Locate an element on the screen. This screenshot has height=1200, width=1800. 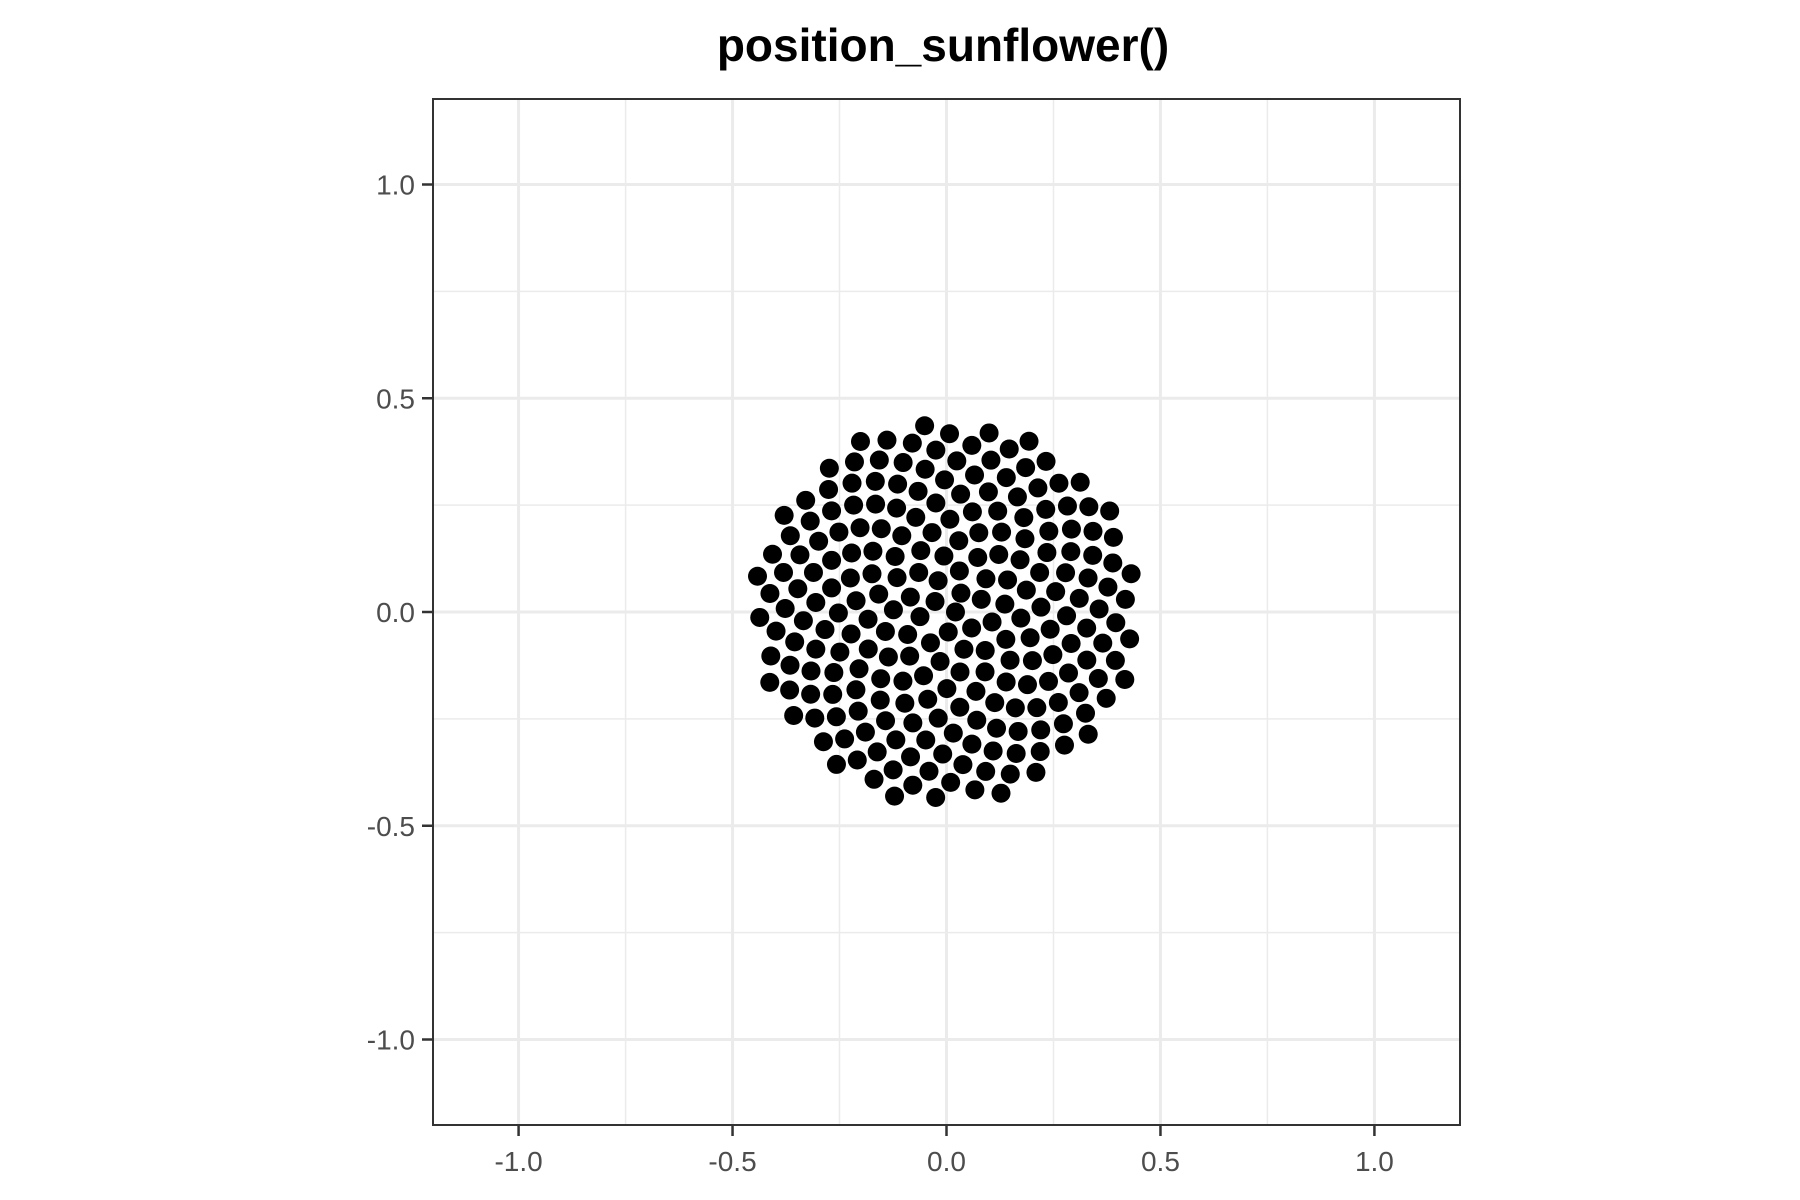
chart-title: position_sunflower() is located at coordinates (943, 45).